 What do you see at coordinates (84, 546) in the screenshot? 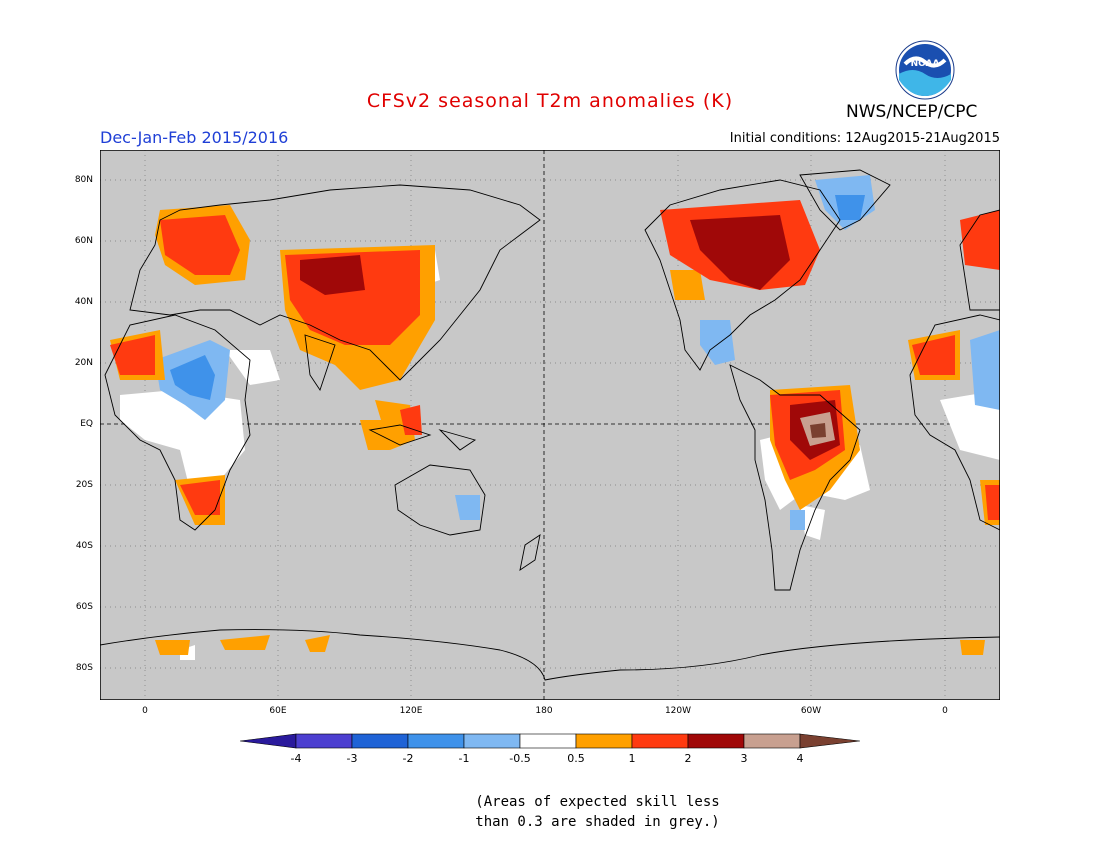
I see `lat-tick-40s: 40S` at bounding box center [84, 546].